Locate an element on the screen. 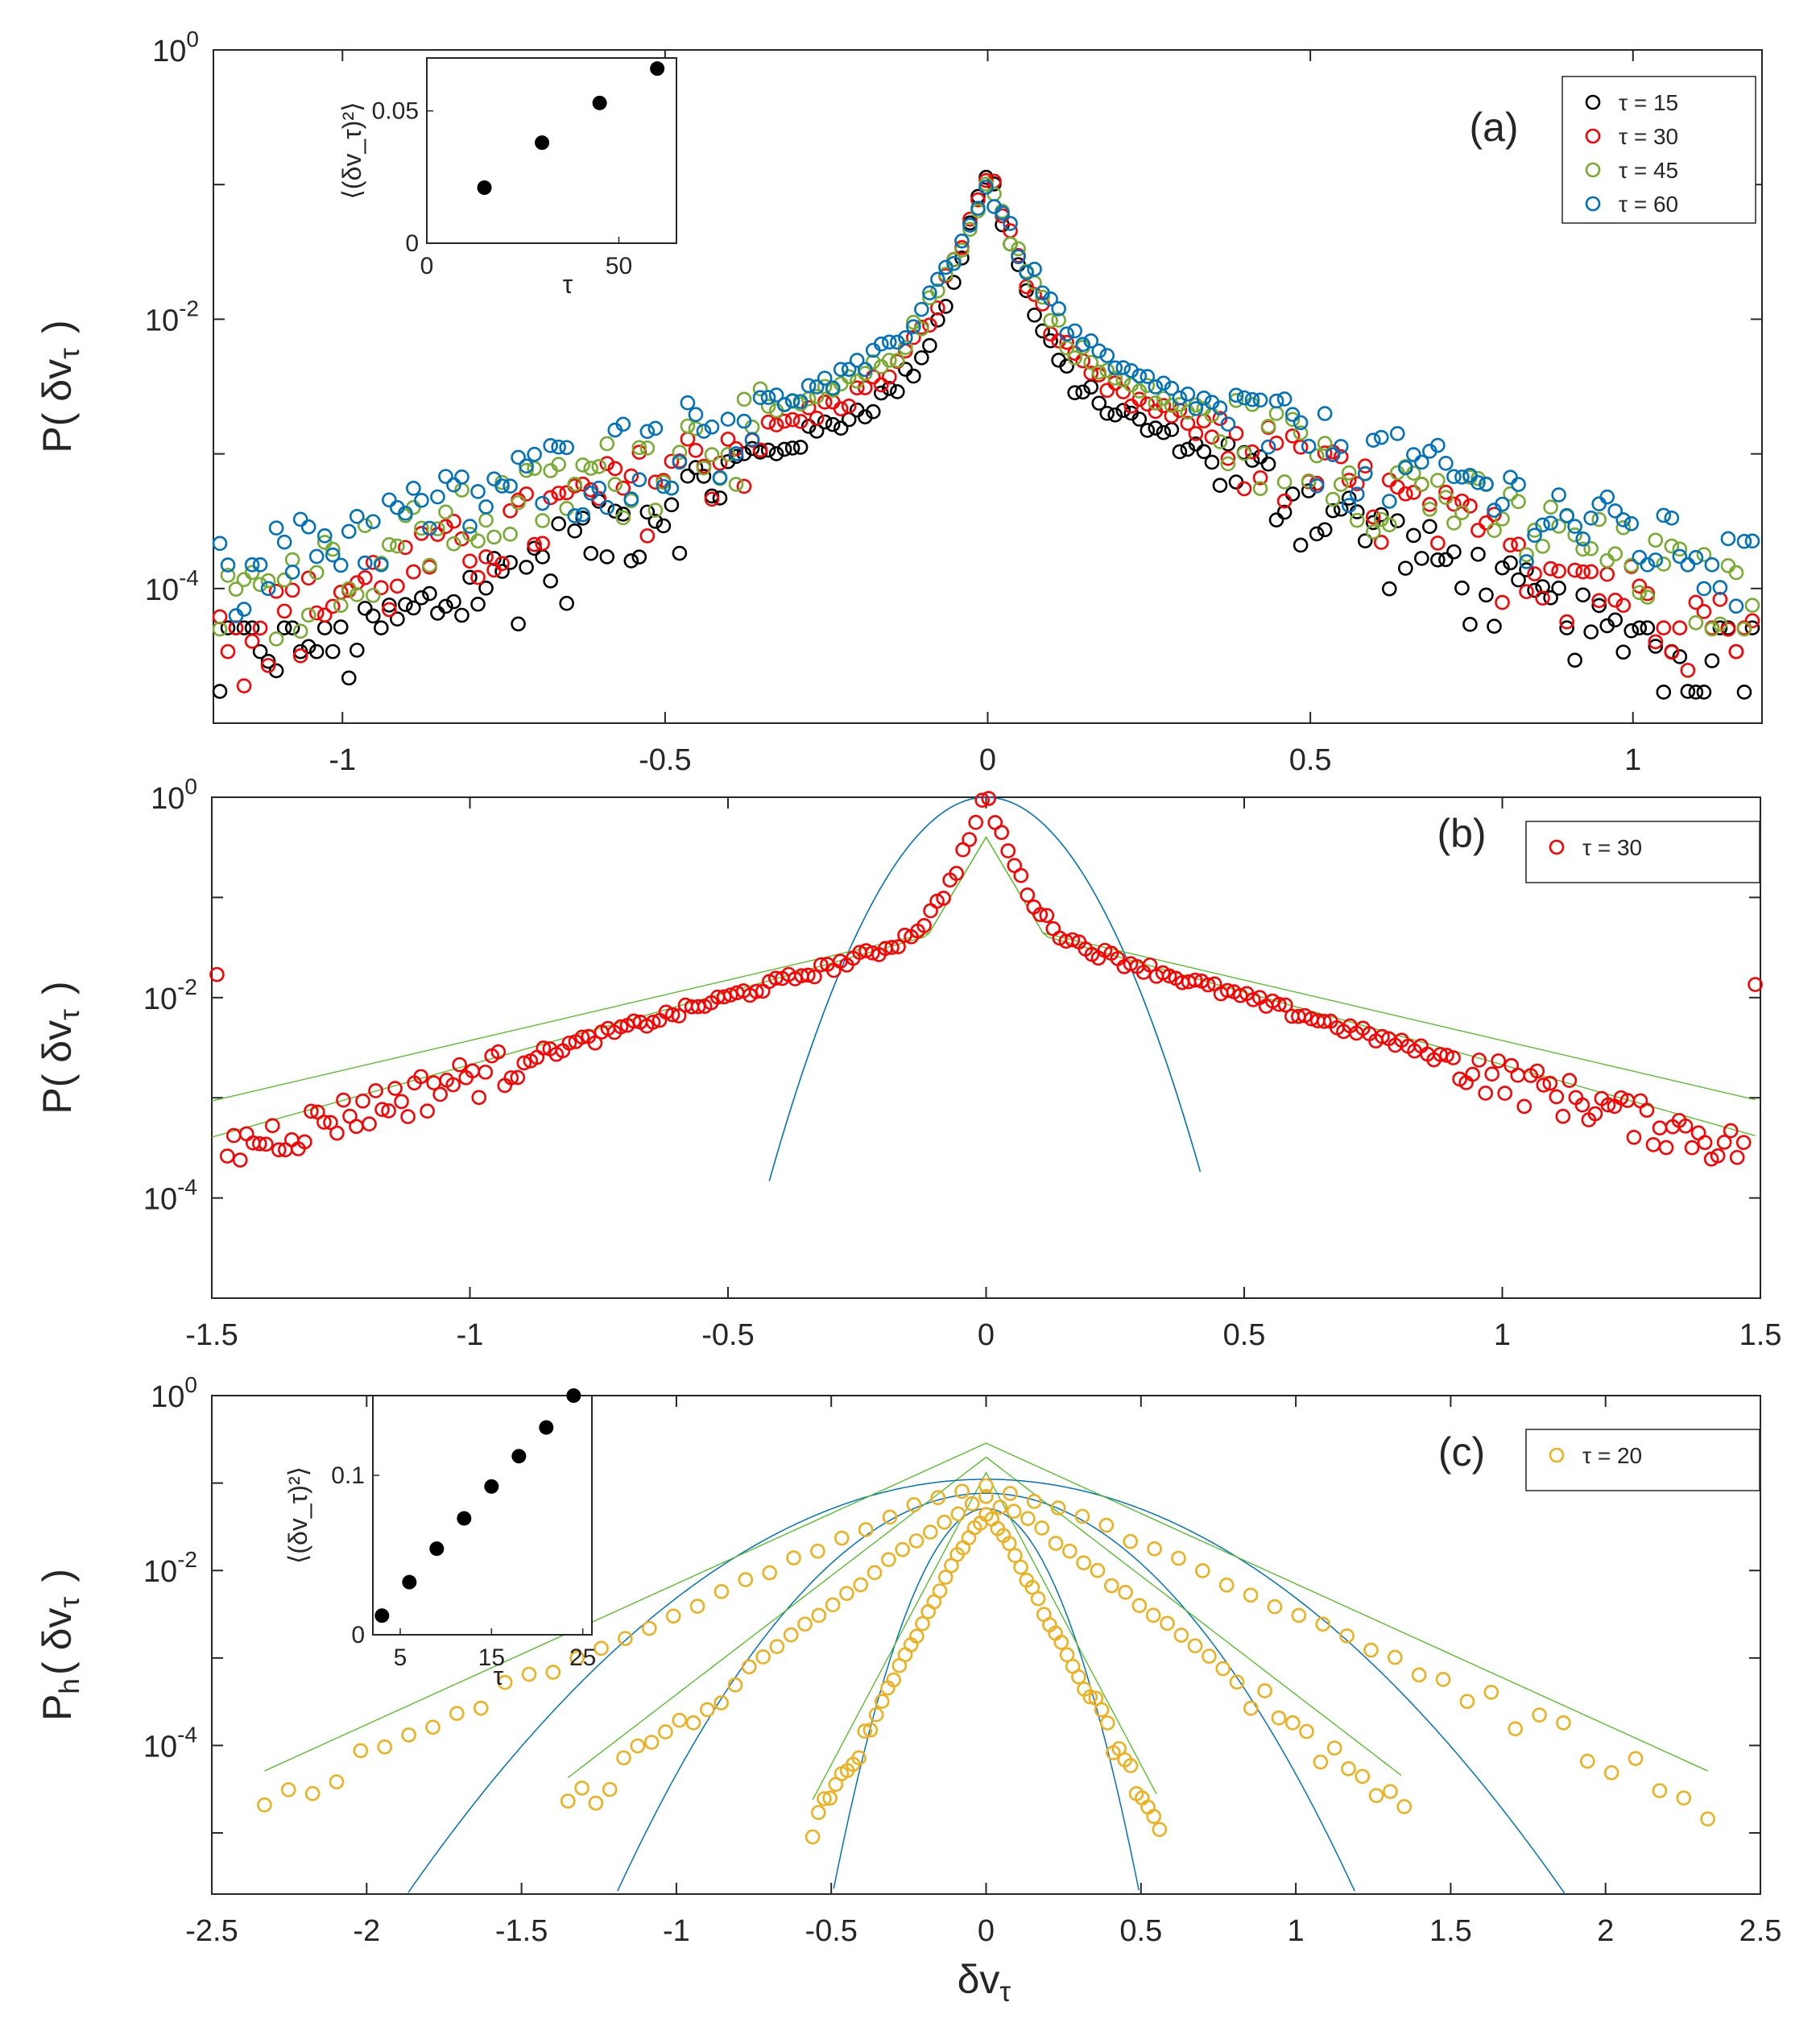 Image resolution: width=1820 pixels, height=2035 pixels. panel-label: (a) is located at coordinates (1493, 127).